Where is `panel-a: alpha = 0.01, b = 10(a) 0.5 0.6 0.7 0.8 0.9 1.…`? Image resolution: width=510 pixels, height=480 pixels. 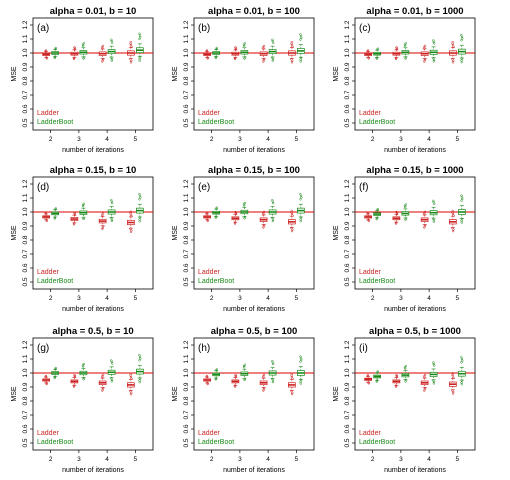
panel-a: alpha = 0.01, b = 10(a) 0.5 0.6 0.7 0.8 0.9 1.… is located at coordinates (82, 80).